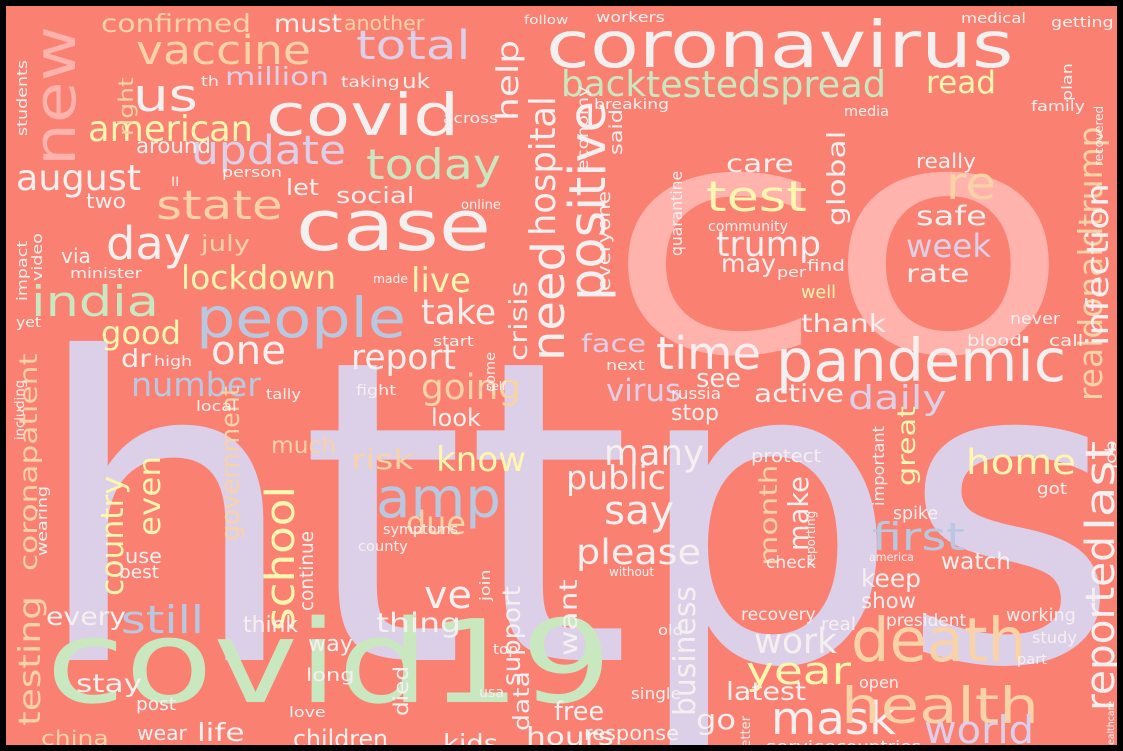 The width and height of the screenshot is (1123, 751). What do you see at coordinates (654, 454) in the screenshot?
I see `word-many: many` at bounding box center [654, 454].